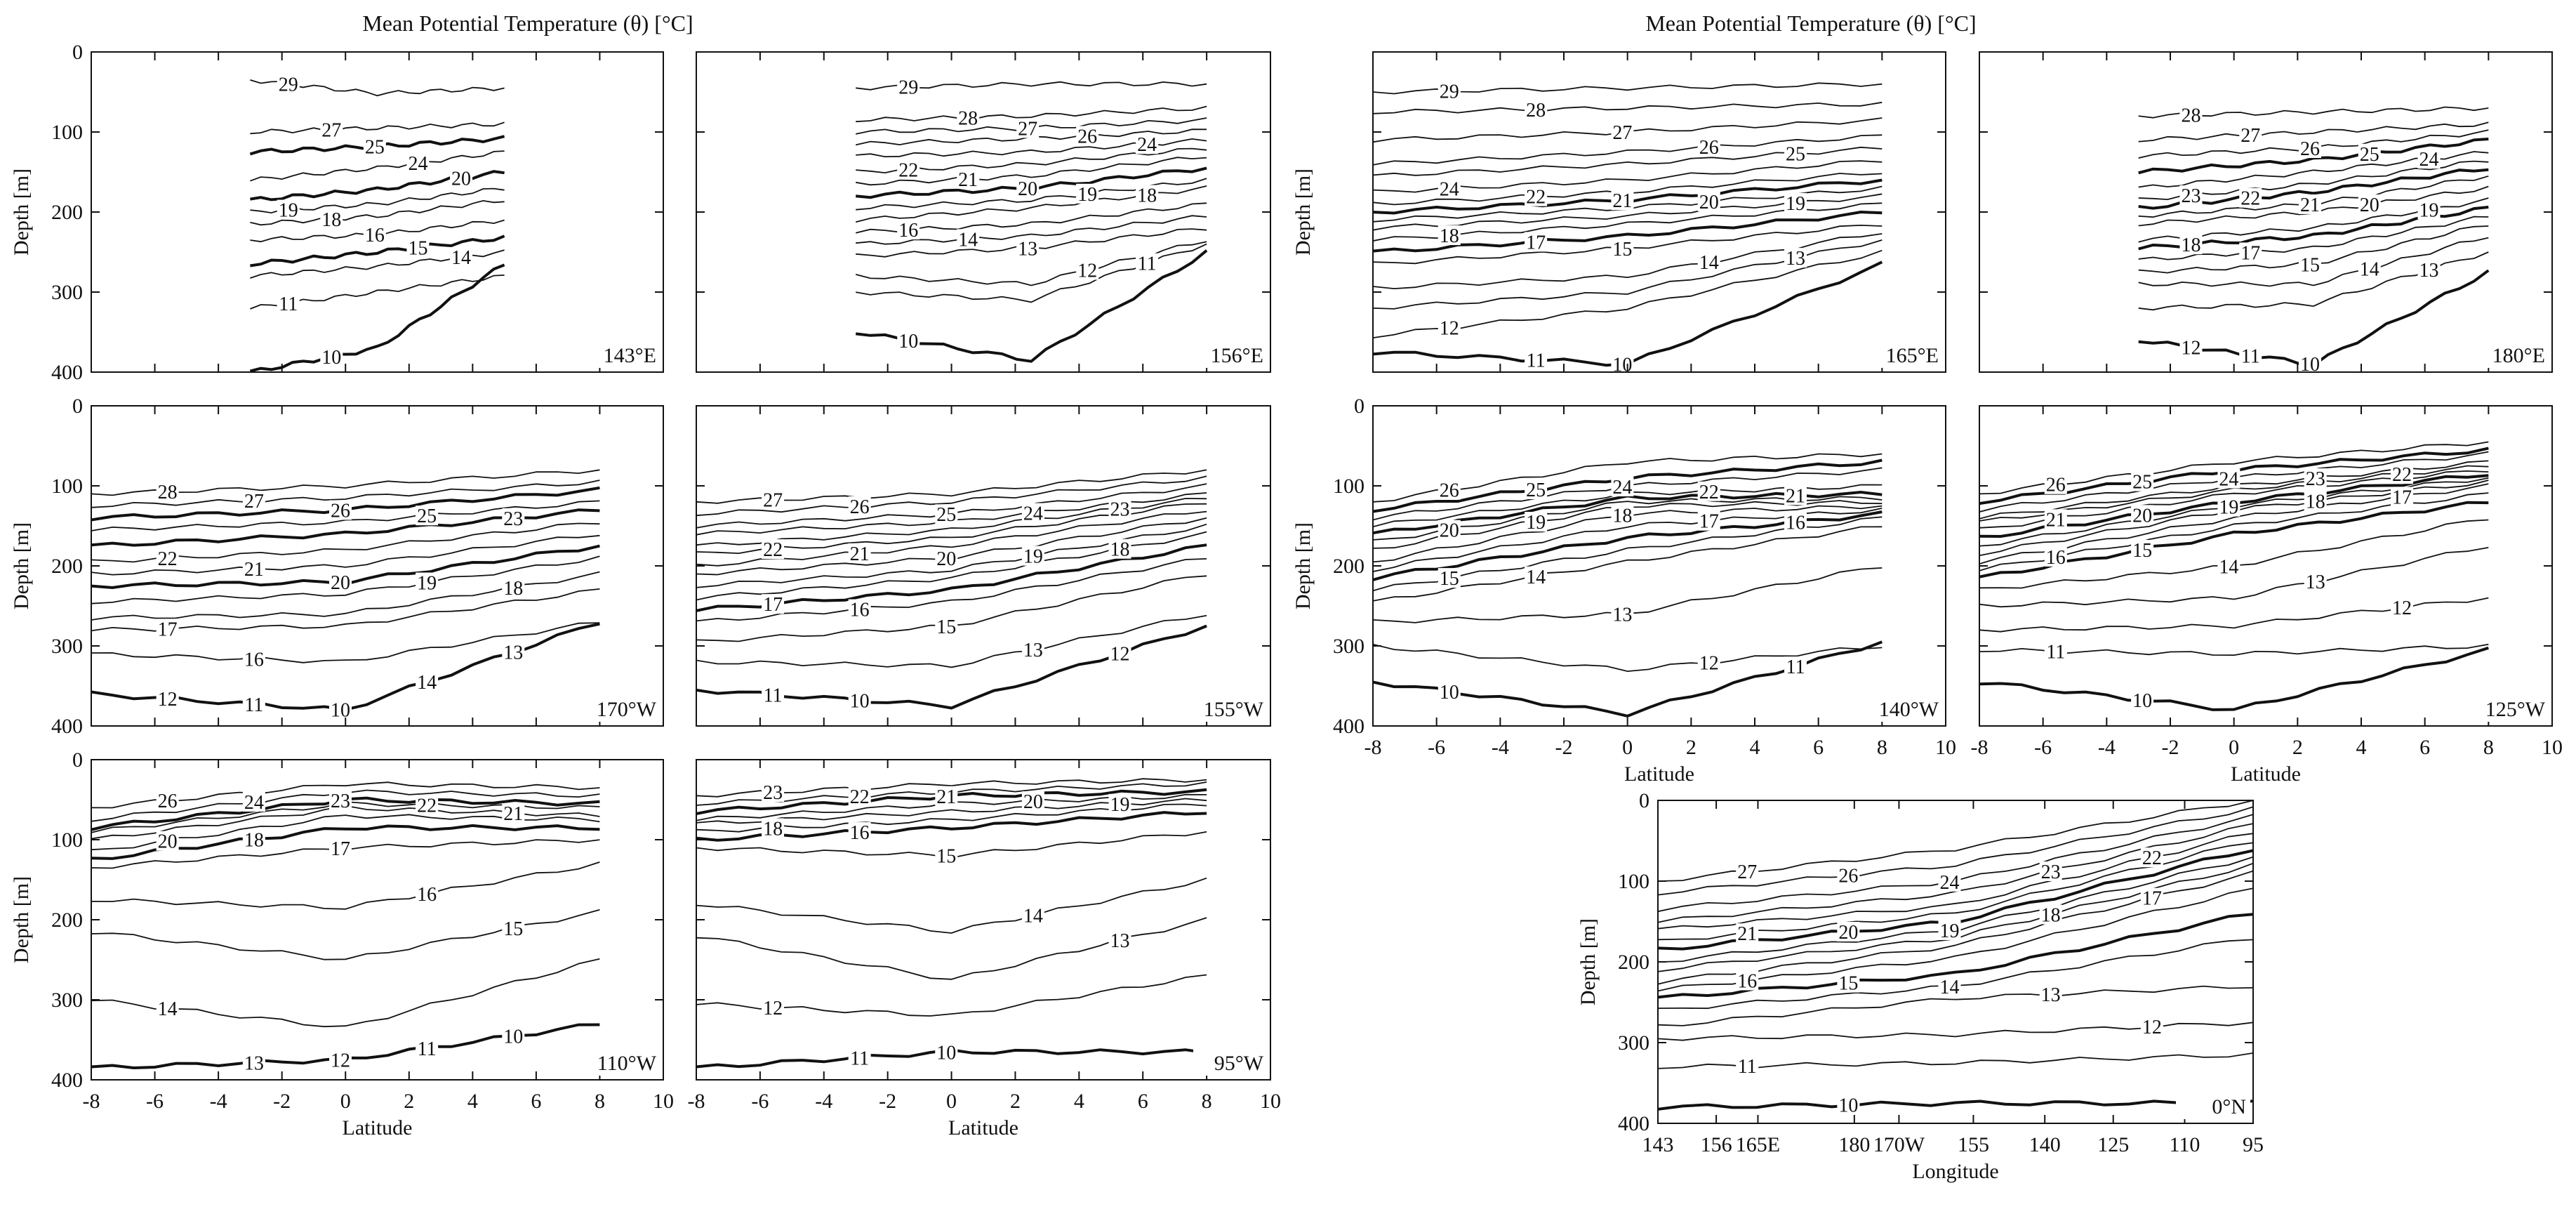 The image size is (2576, 1209). What do you see at coordinates (77, 760) in the screenshot?
I see `y-tick-label: 0` at bounding box center [77, 760].